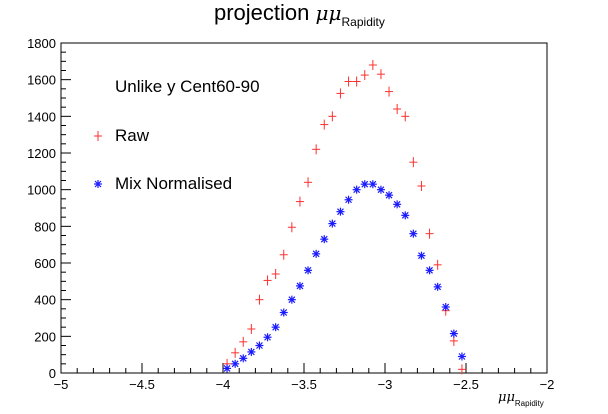  I want to click on x-tick-label: −3, so click(385, 384).